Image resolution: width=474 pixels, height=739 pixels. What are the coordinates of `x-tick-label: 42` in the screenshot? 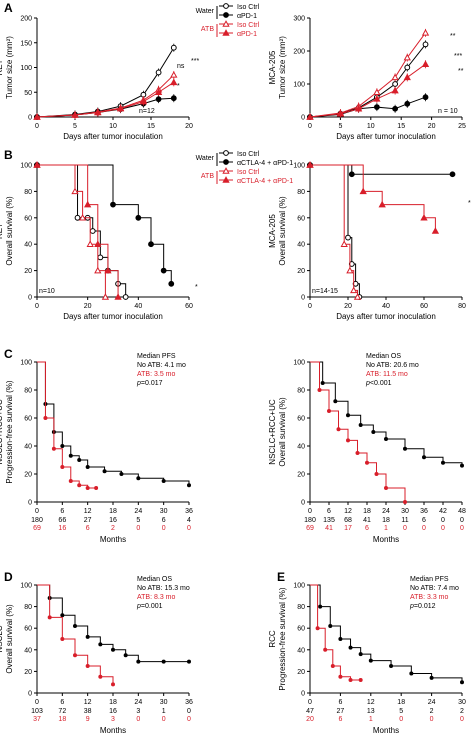 It's located at (443, 511).